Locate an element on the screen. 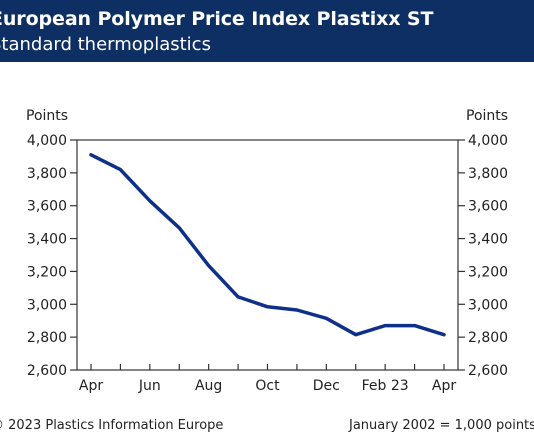 The image size is (534, 443). y-tick-label-left: 4,000 is located at coordinates (47, 141).